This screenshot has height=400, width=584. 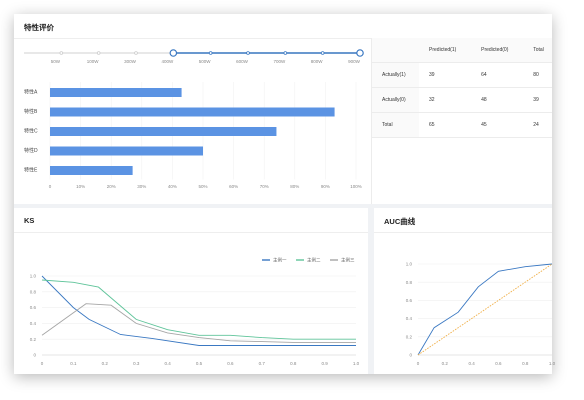 What do you see at coordinates (396, 50) in the screenshot?
I see `header-corner` at bounding box center [396, 50].